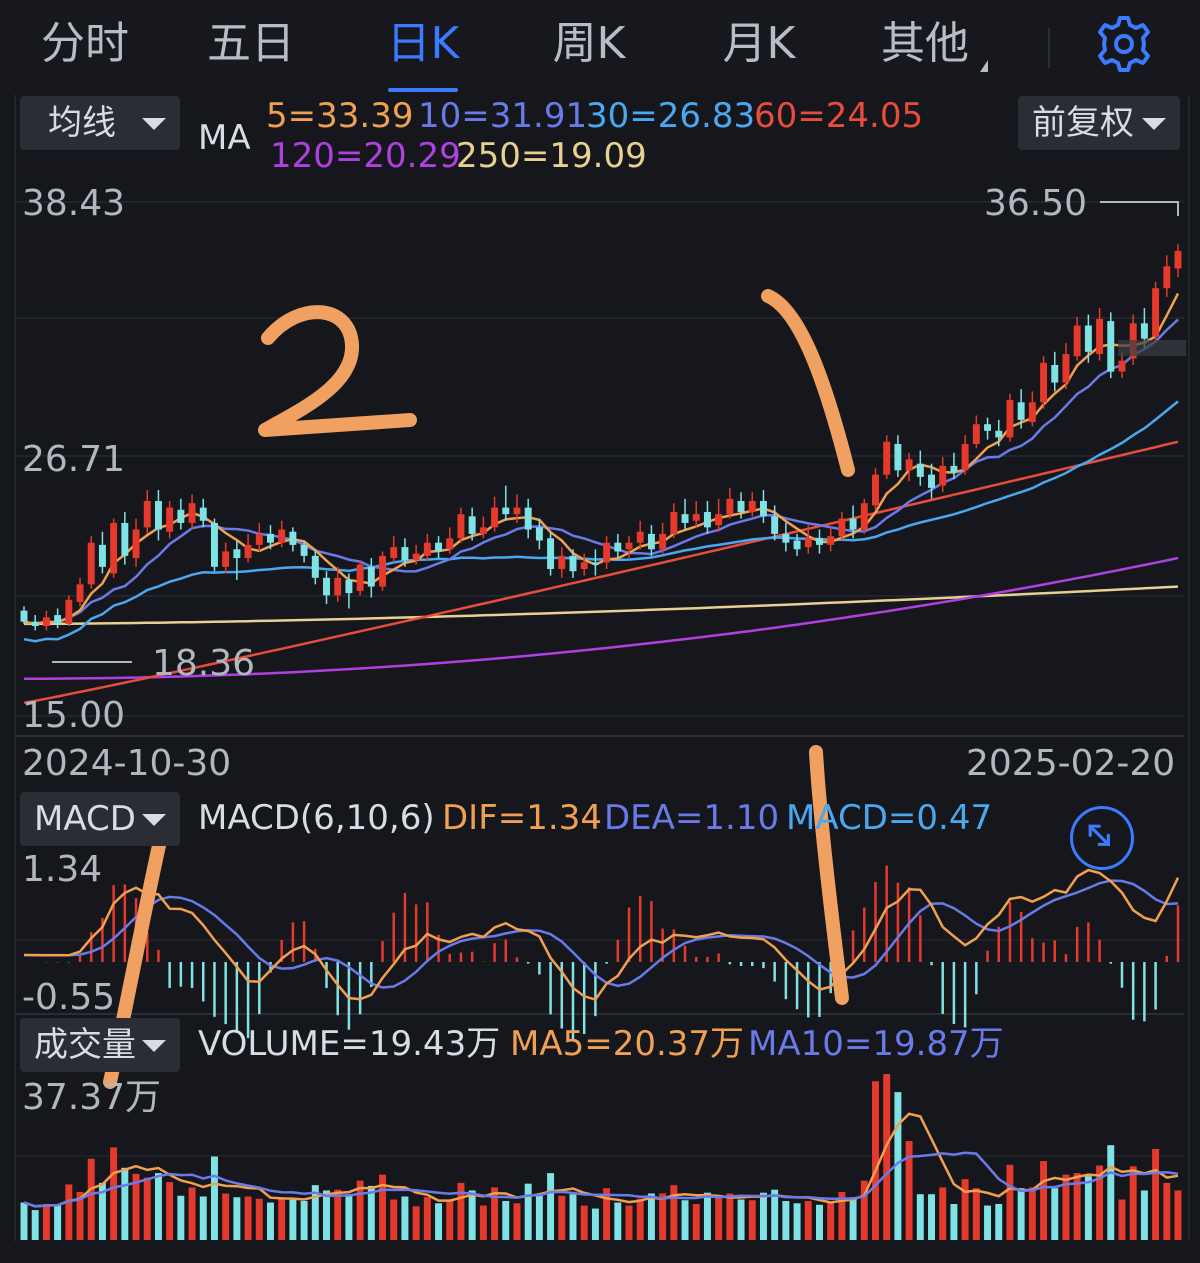 The image size is (1200, 1263). Describe the element at coordinates (759, 43) in the screenshot. I see `tab-monthly-k: 月K` at that location.